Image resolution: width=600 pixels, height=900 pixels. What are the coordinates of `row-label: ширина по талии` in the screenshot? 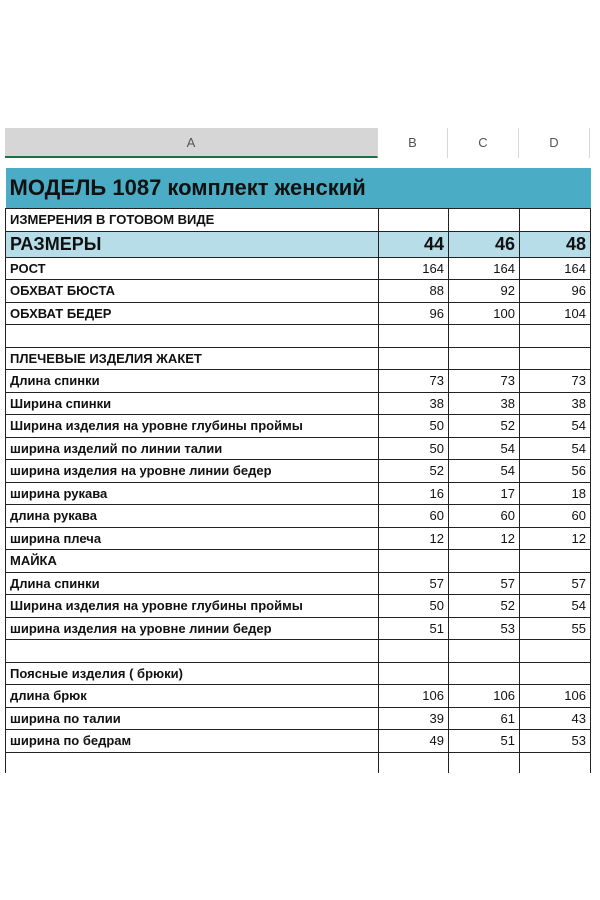 It's located at (192, 718).